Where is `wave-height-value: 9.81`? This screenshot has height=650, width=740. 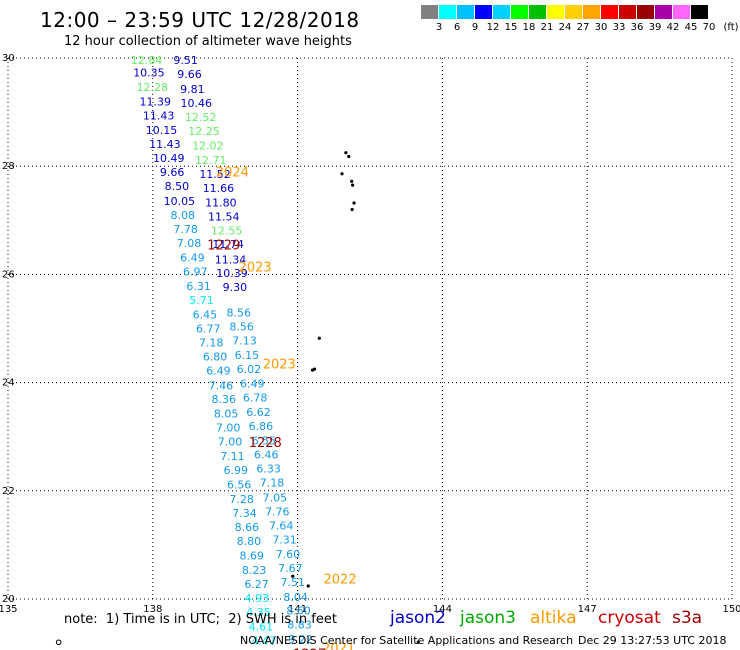
wave-height-value: 9.81 is located at coordinates (192, 89).